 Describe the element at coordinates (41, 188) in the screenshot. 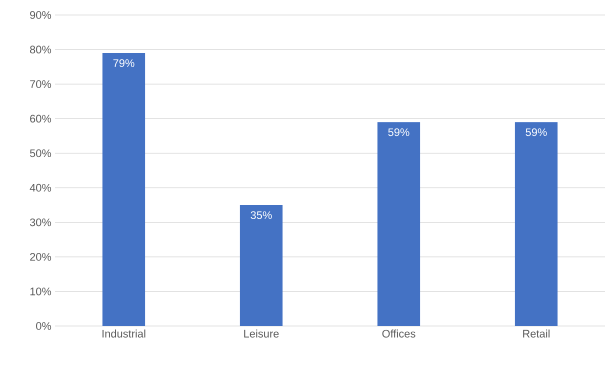

I see `y-tick-label: 40%` at that location.